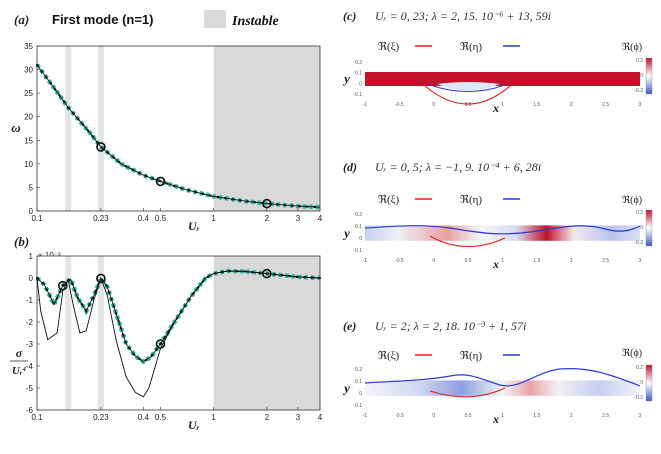  What do you see at coordinates (266, 333) in the screenshot?
I see `chart-b-instable-region` at bounding box center [266, 333].